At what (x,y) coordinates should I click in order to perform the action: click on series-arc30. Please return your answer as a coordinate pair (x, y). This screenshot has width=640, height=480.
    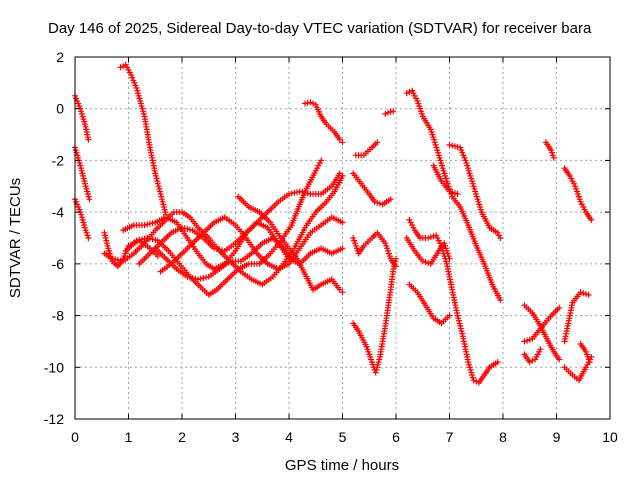
    Looking at the image, I should click on (576, 317).